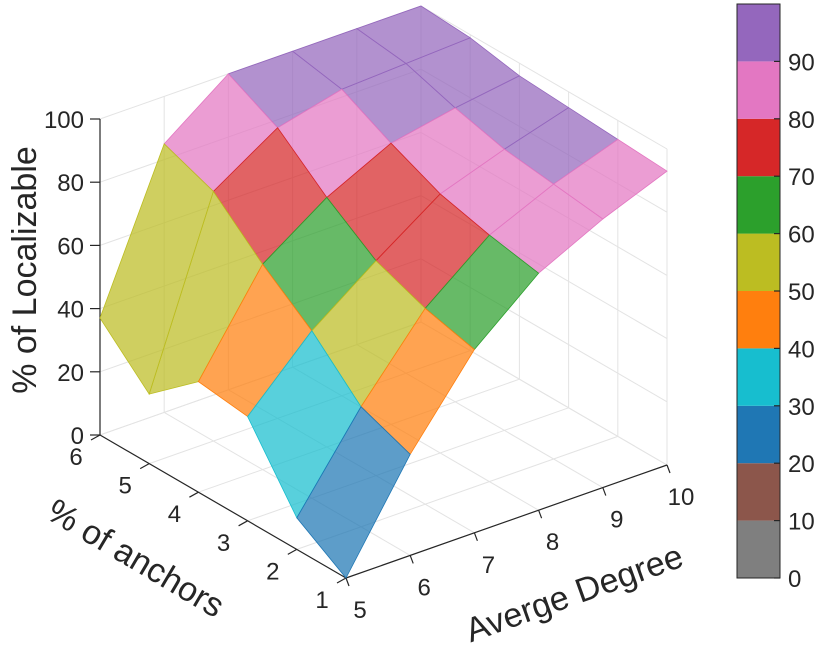 Image resolution: width=821 pixels, height=646 pixels. What do you see at coordinates (801, 120) in the screenshot?
I see `colorbar-tick-label: 80` at bounding box center [801, 120].